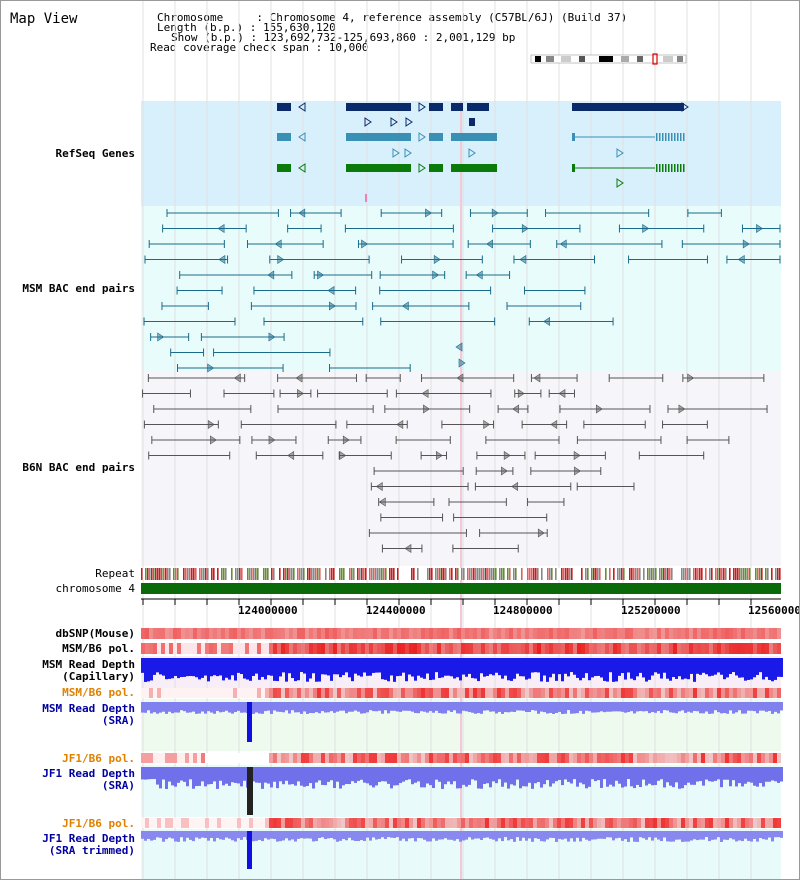 The height and width of the screenshot is (880, 800). What do you see at coordinates (396, 610) in the screenshot?
I see `axis-tick-label: 124400000` at bounding box center [396, 610].